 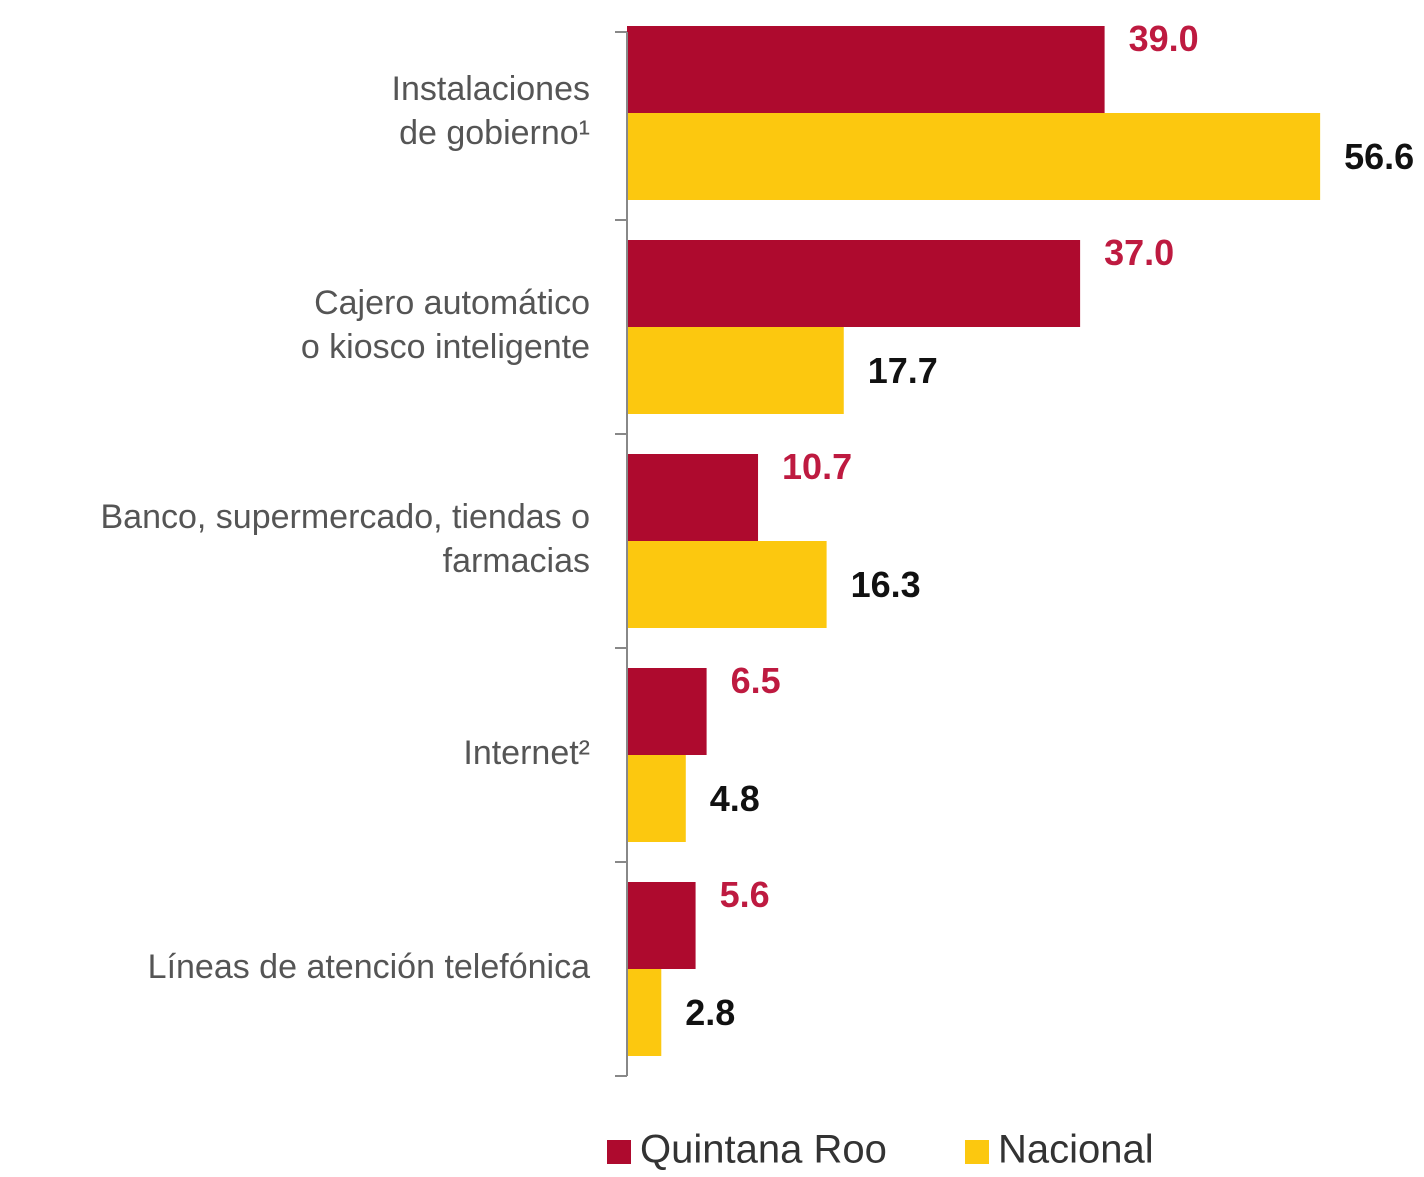 What do you see at coordinates (516, 561) in the screenshot?
I see `category-line: farmacias` at bounding box center [516, 561].